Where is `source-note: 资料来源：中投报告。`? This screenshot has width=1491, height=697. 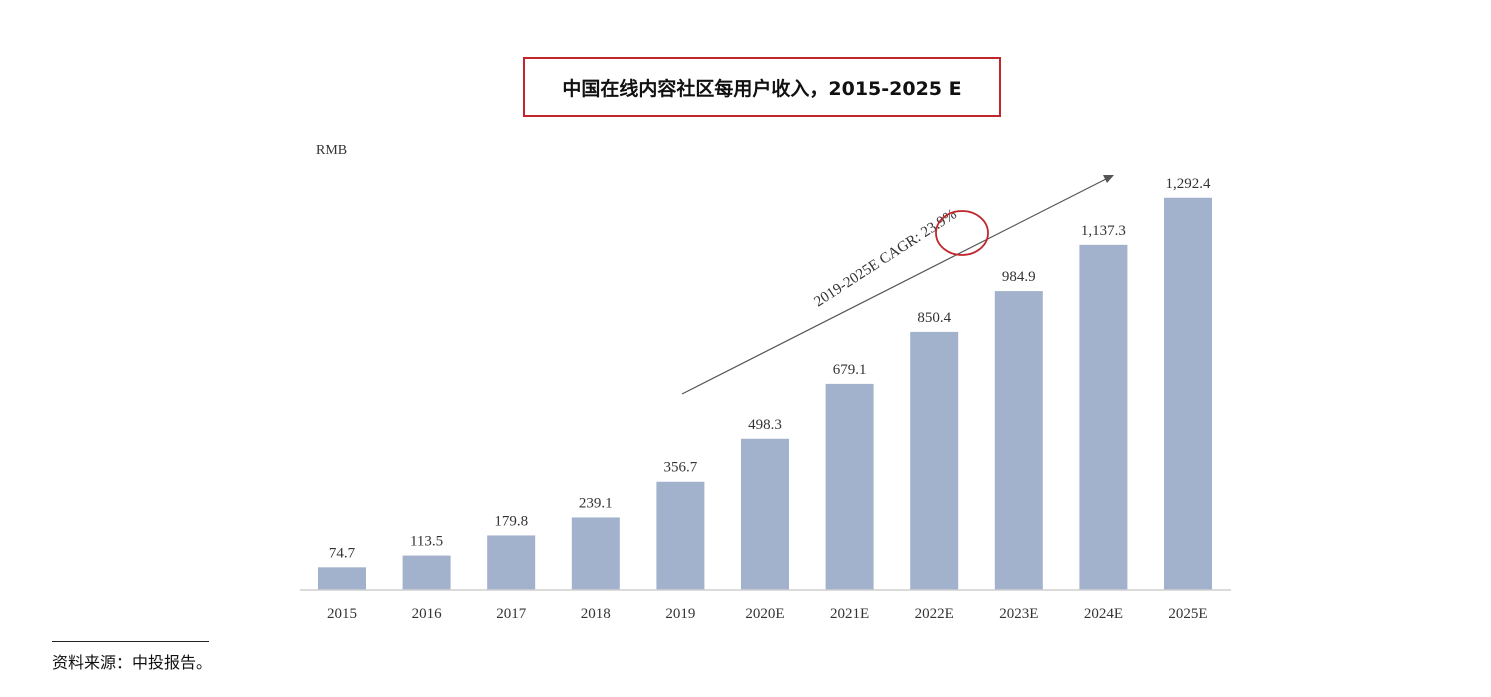 source-note: 资料来源：中投报告。 is located at coordinates (132, 662).